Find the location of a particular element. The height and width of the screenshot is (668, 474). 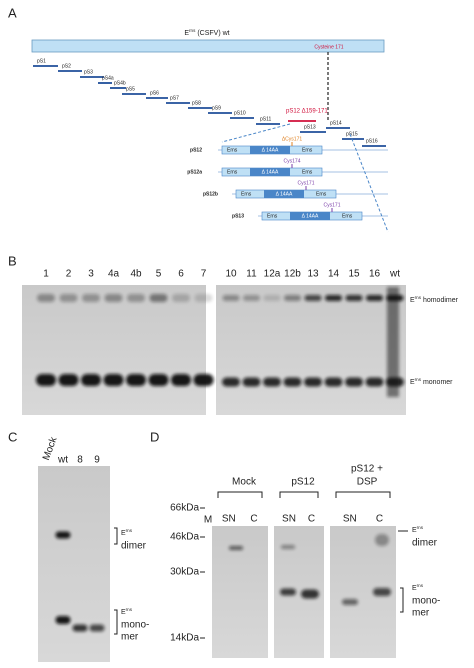

peptide-label: pS9 is located at coordinates (216, 108).